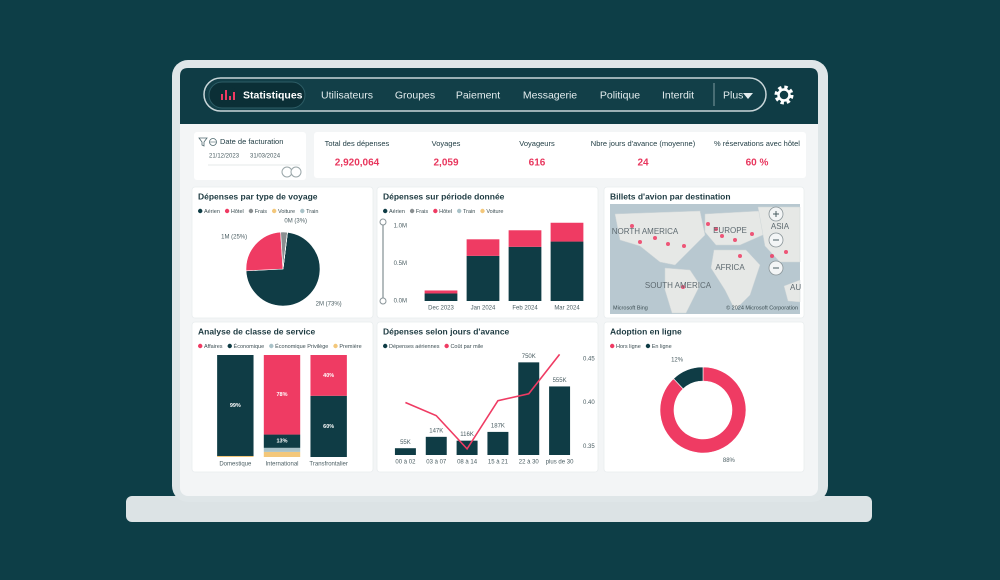  What do you see at coordinates (414, 347) in the screenshot?
I see `legend-label: Dépenses aériennes` at bounding box center [414, 347].